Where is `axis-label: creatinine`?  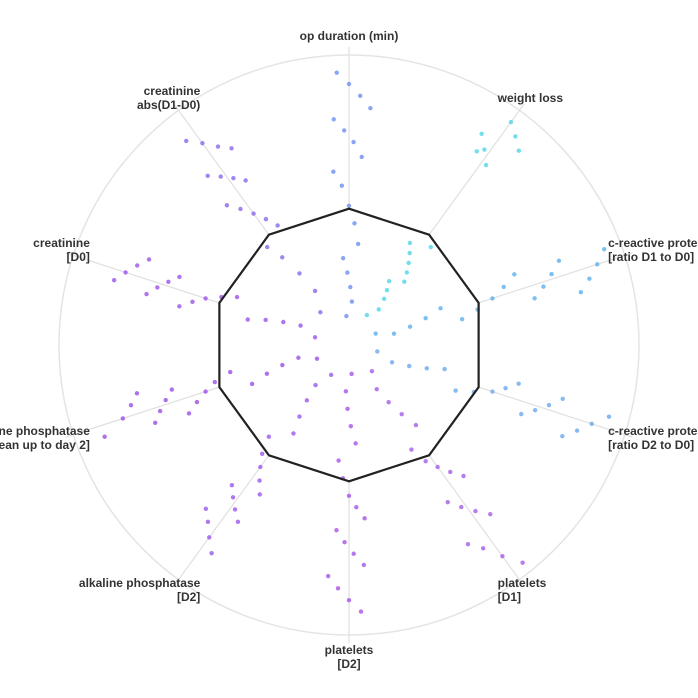 axis-label: creatinine is located at coordinates (61, 243).